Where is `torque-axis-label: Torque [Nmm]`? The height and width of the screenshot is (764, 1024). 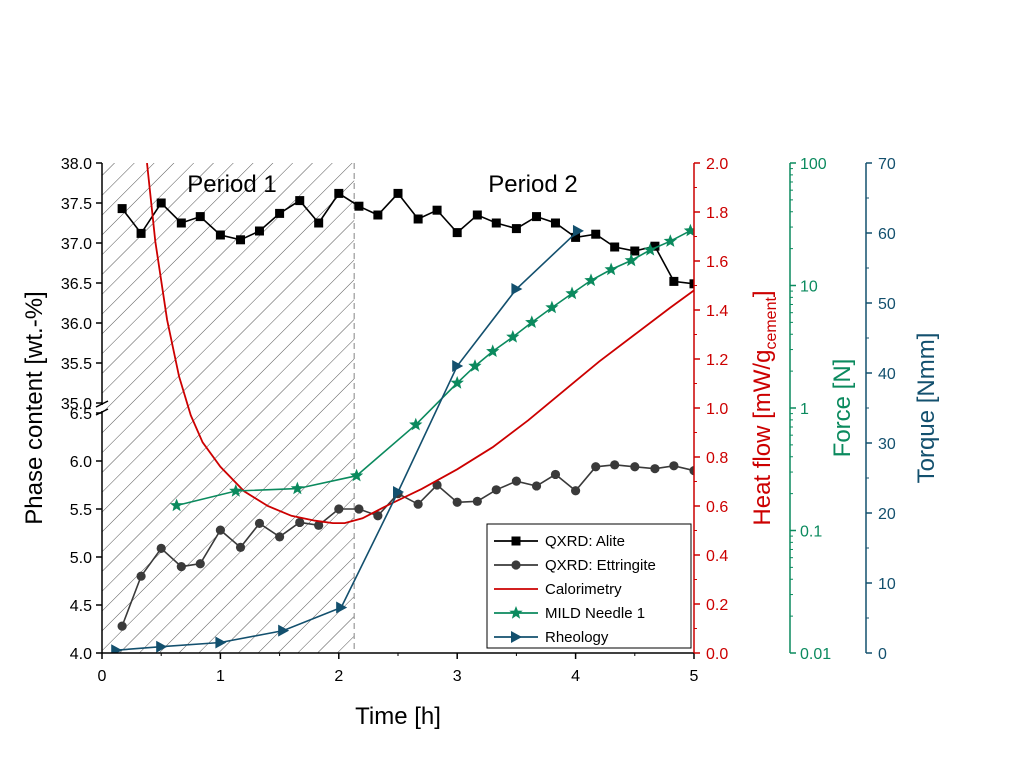 torque-axis-label: Torque [Nmm] is located at coordinates (926, 408).